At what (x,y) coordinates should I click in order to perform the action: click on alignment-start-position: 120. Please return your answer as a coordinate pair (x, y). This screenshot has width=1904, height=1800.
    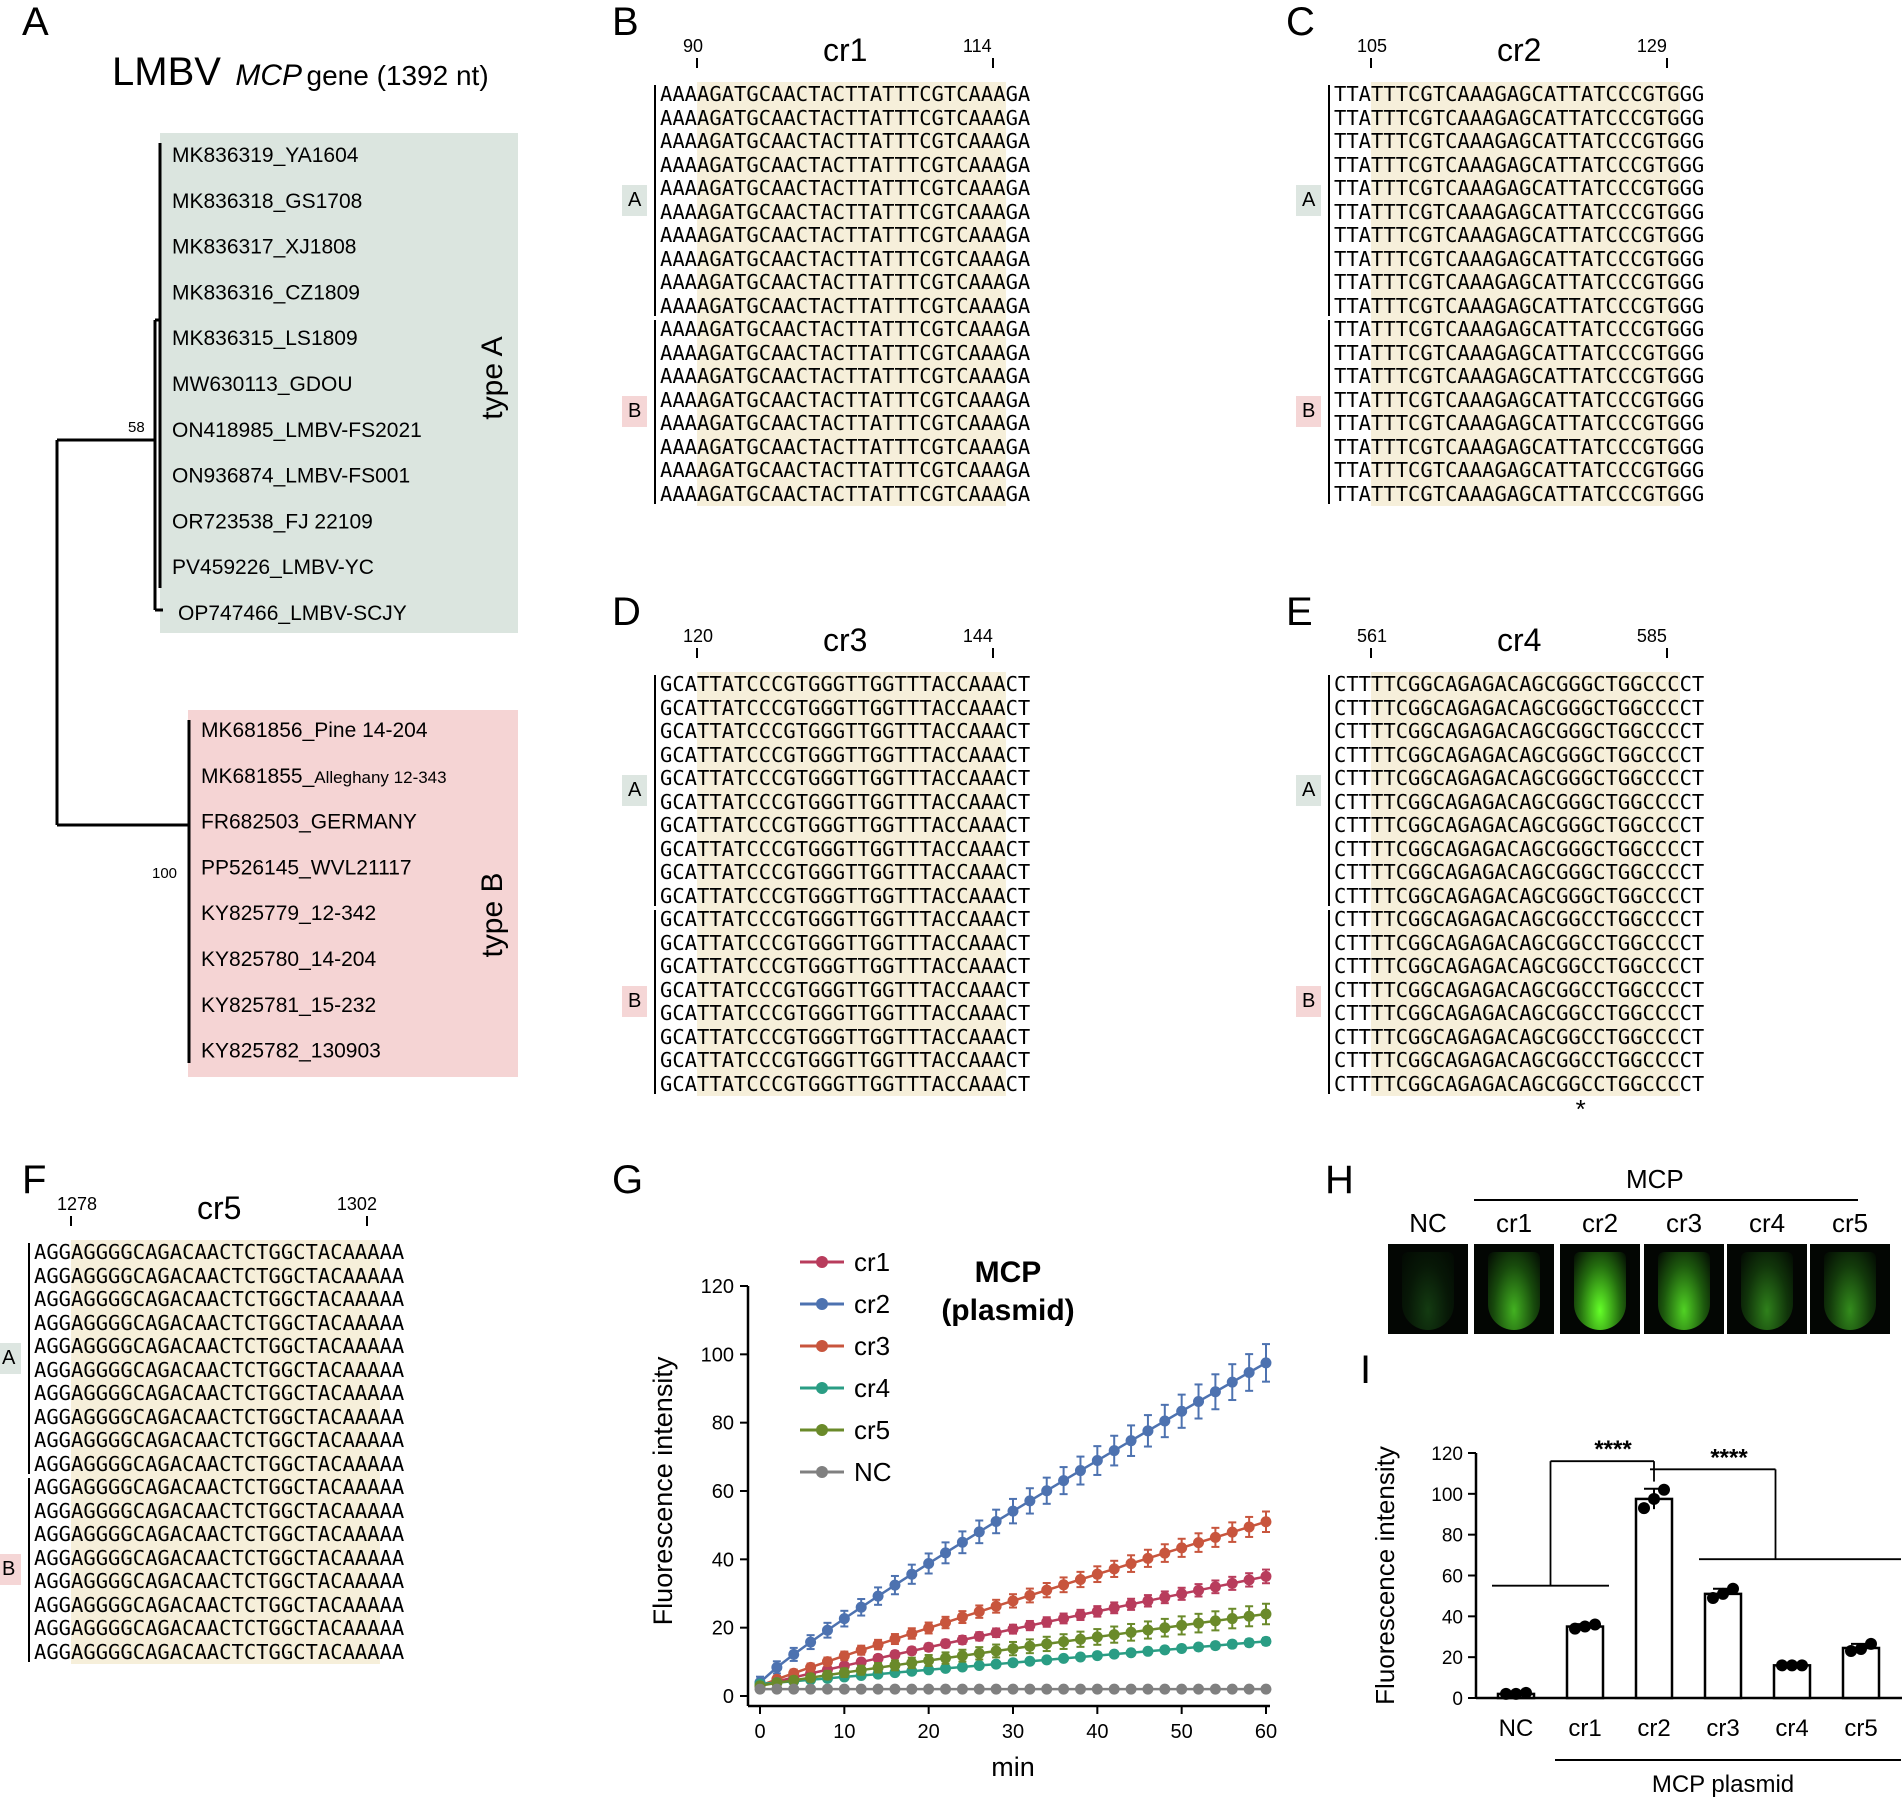
    Looking at the image, I should click on (698, 636).